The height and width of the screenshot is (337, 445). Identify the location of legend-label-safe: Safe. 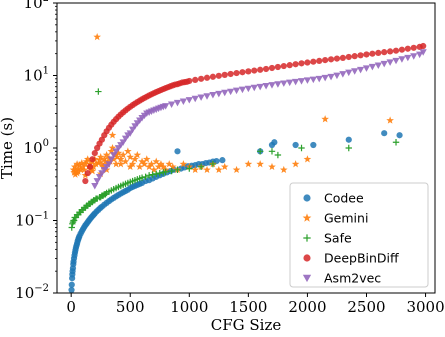
(338, 238).